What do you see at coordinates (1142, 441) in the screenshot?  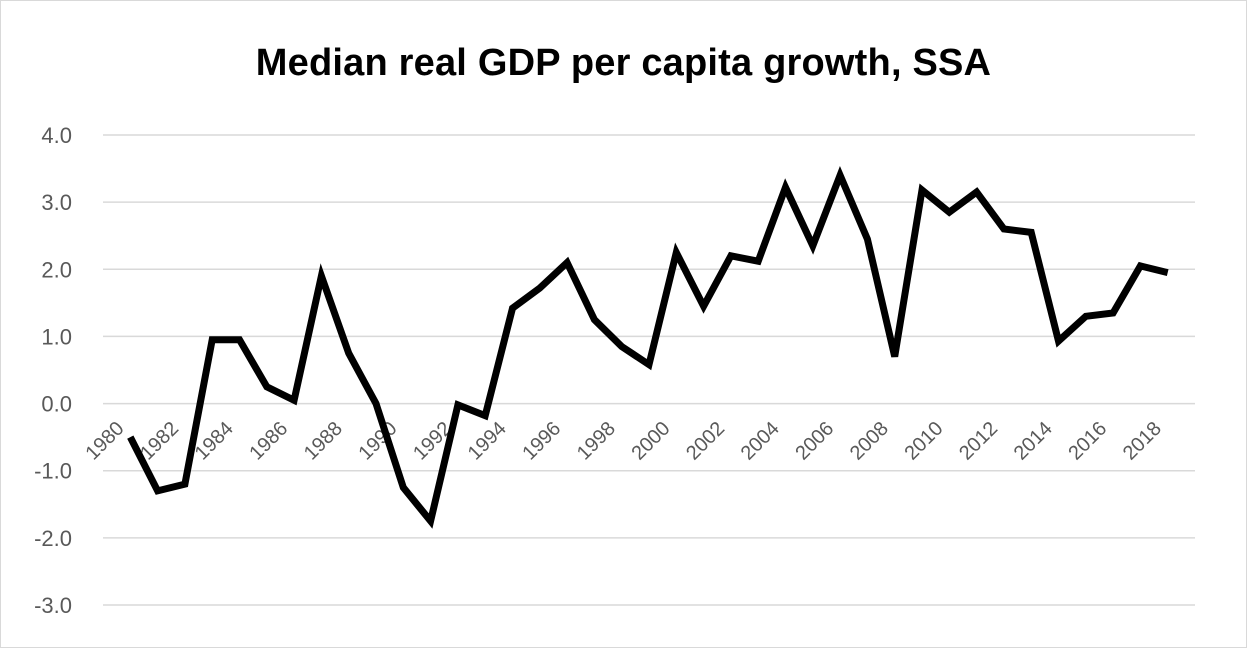 I see `x-tick-label: 2018` at bounding box center [1142, 441].